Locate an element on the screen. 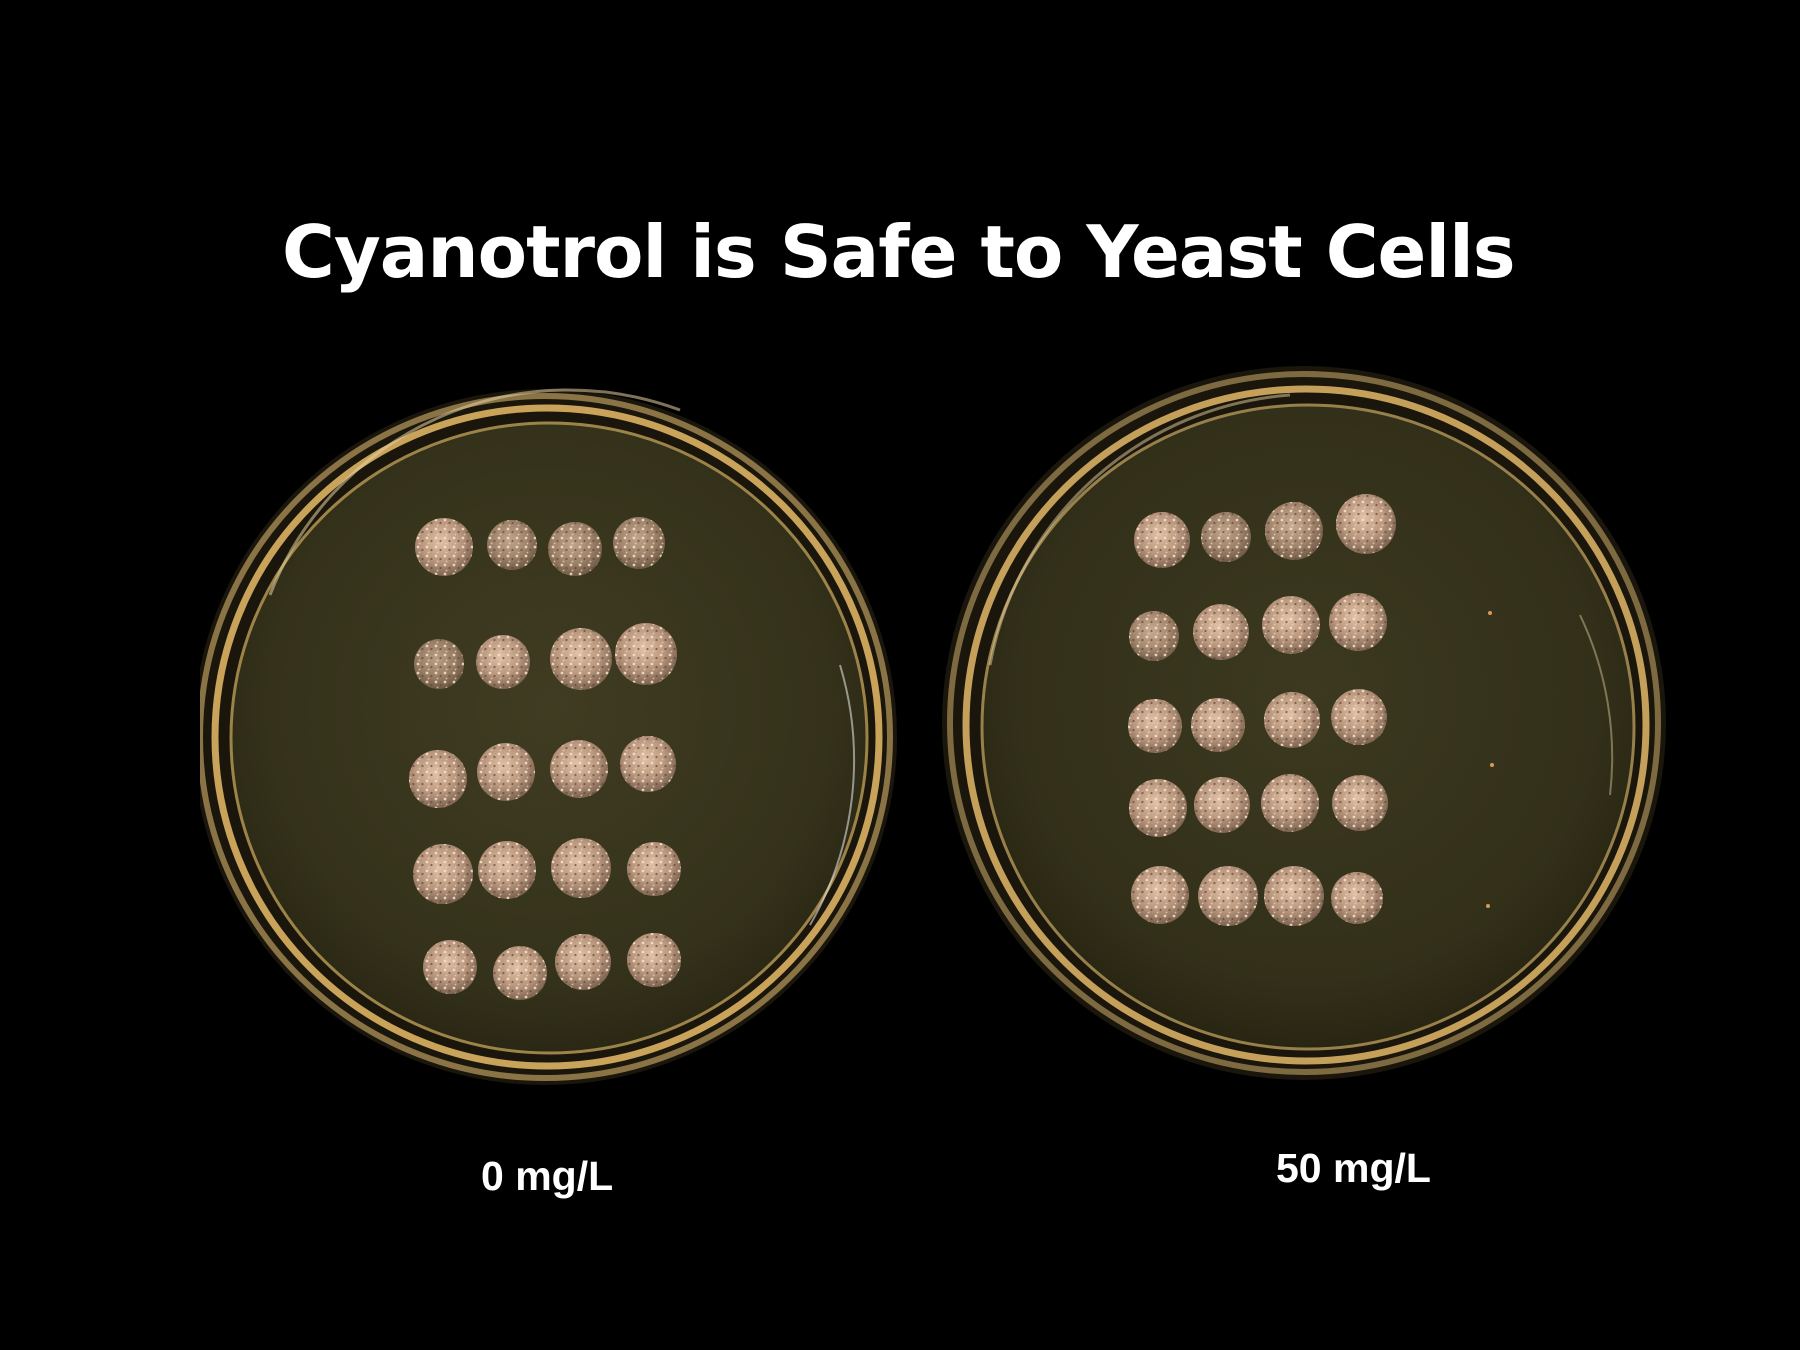  plate-label-50-mg: 50 mg/L is located at coordinates (1353, 1168).